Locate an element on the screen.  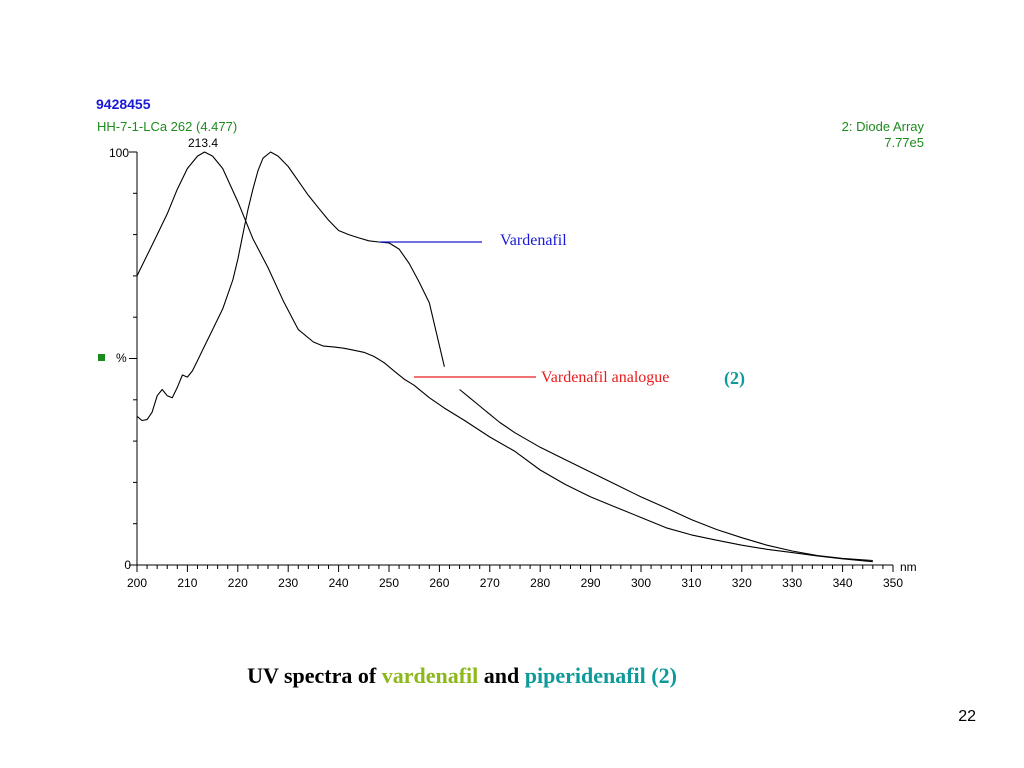
x-tick-label: 340 is located at coordinates (843, 583).